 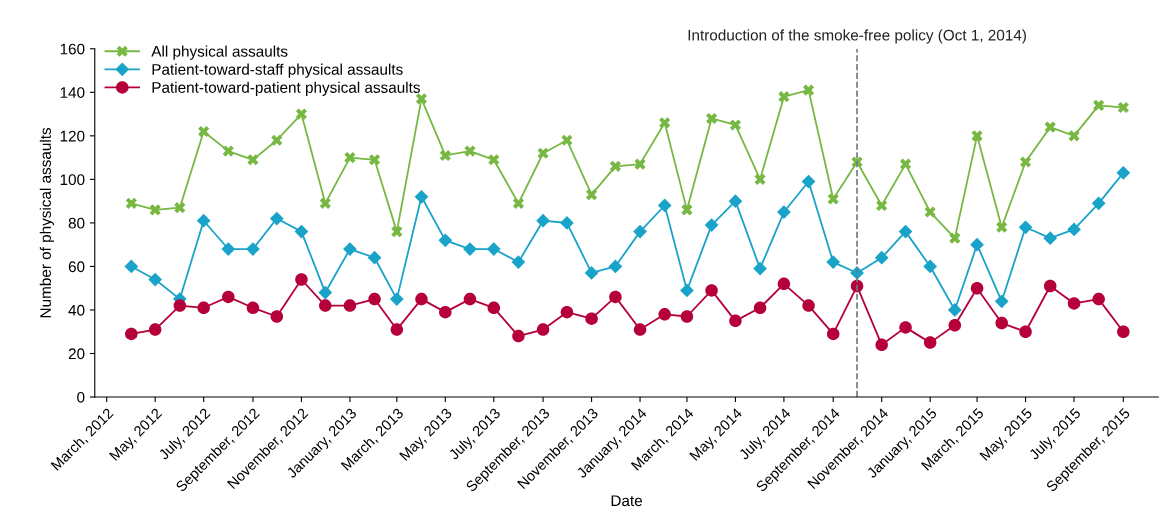 What do you see at coordinates (72, 180) in the screenshot?
I see `y-tick-label: 100` at bounding box center [72, 180].